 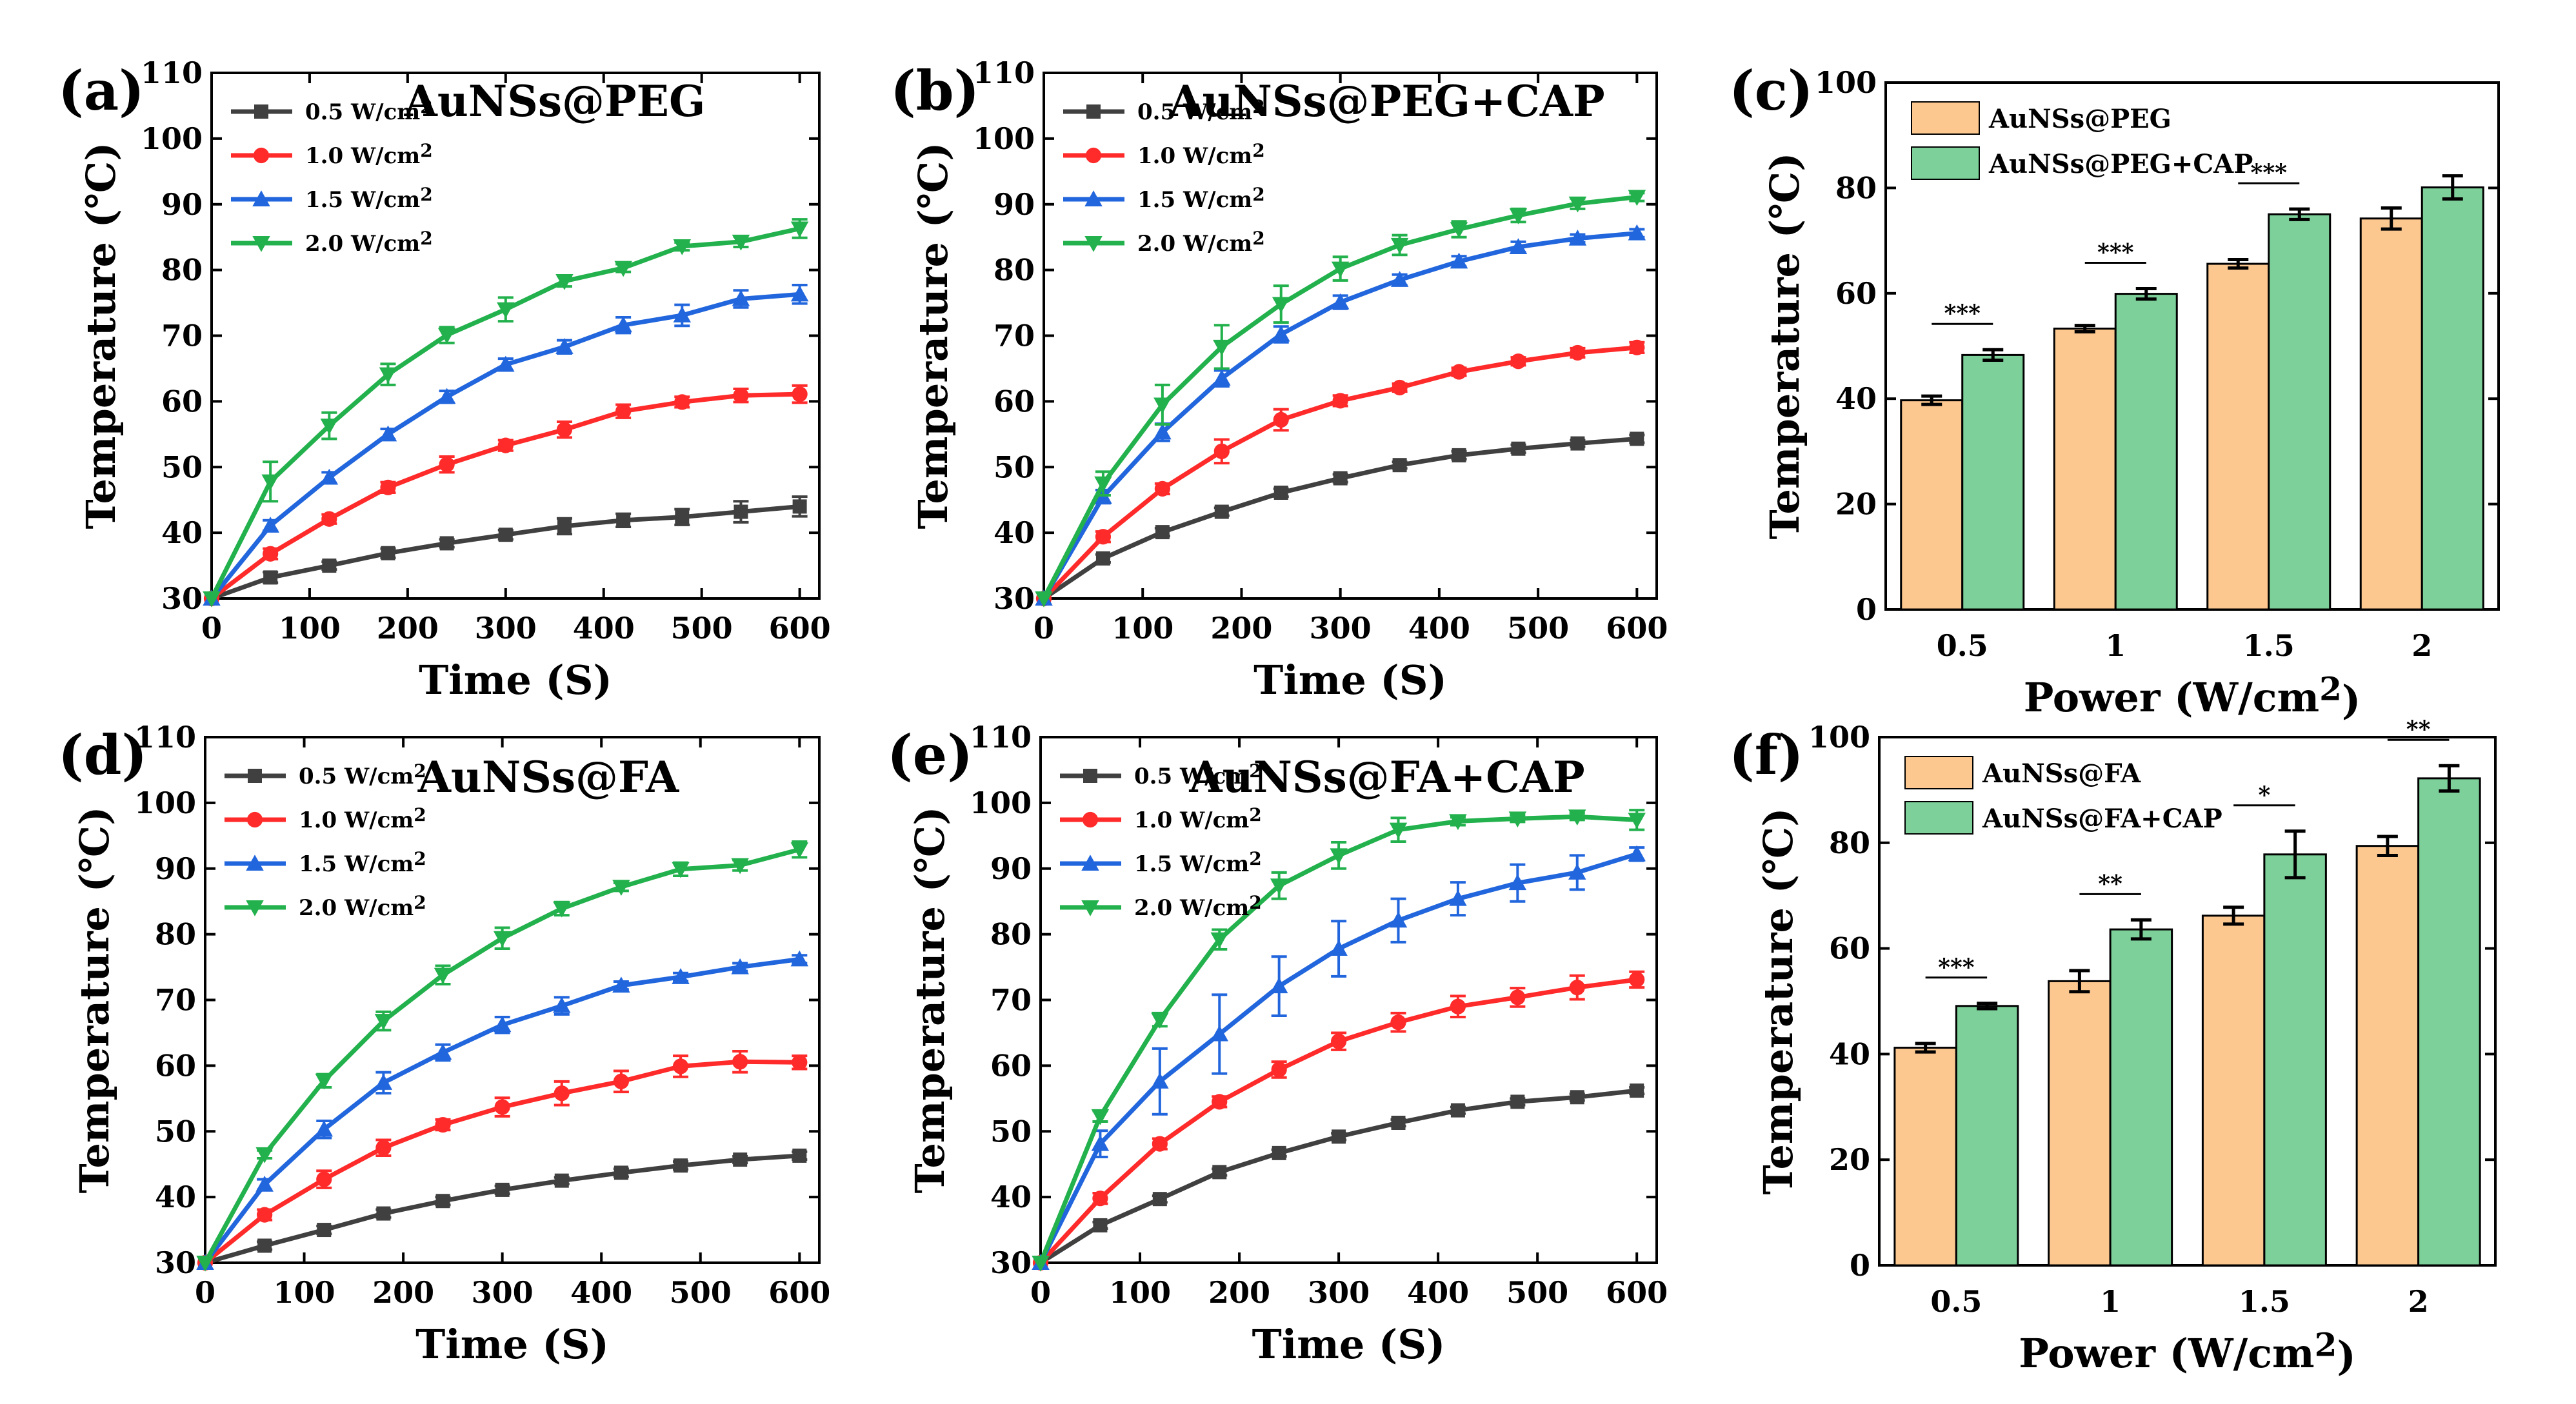 What do you see at coordinates (1201, 198) in the screenshot?
I see `legend-label: 1.5 W/cm2` at bounding box center [1201, 198].